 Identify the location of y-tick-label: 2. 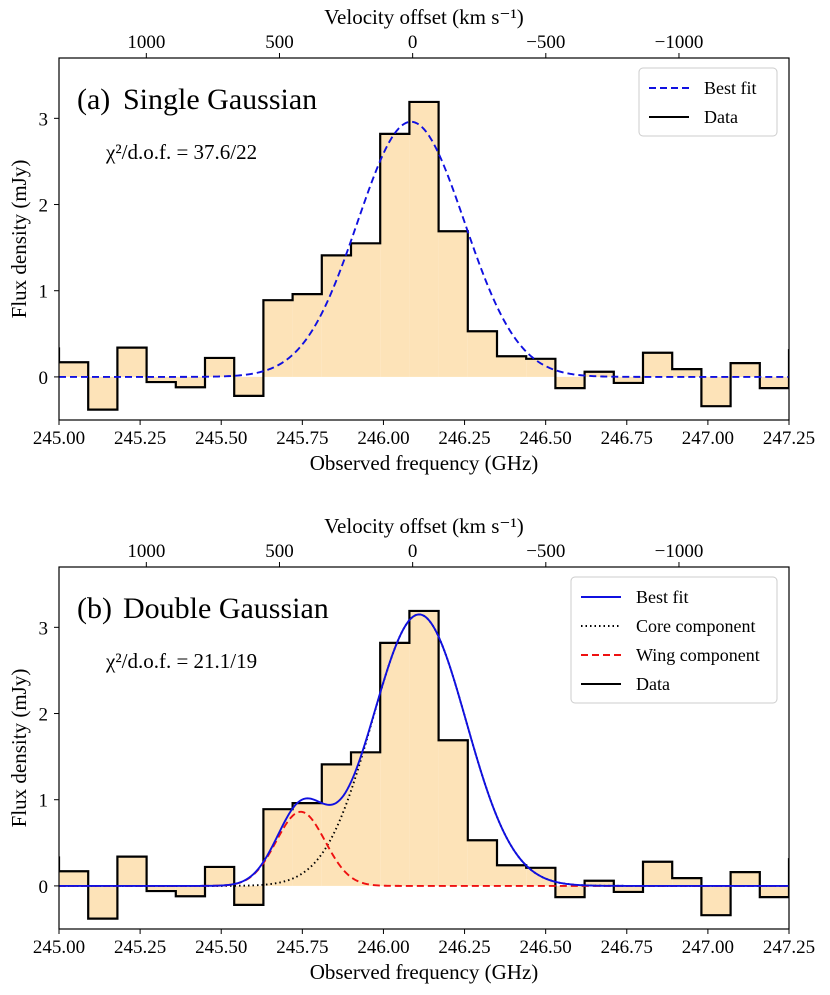
(44, 206).